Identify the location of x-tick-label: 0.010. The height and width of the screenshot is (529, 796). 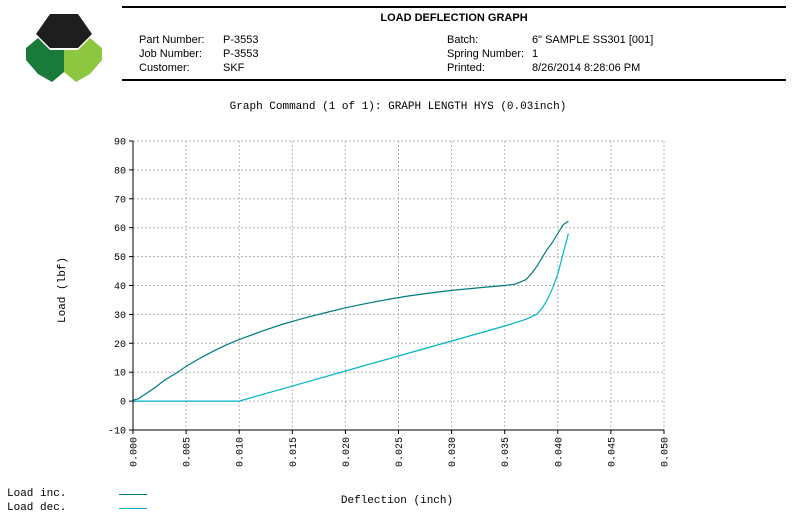
(241, 452).